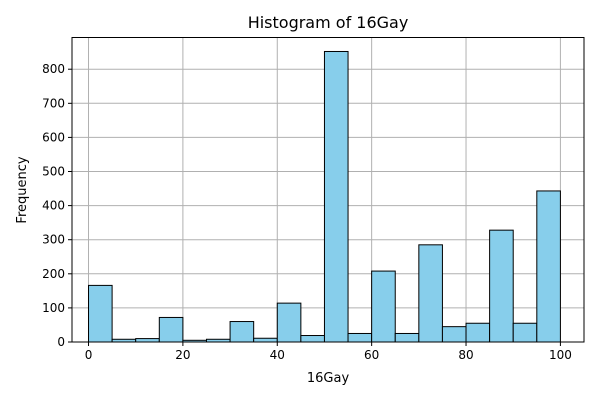  Describe the element at coordinates (53, 137) in the screenshot. I see `y-tick-label: 600` at that location.